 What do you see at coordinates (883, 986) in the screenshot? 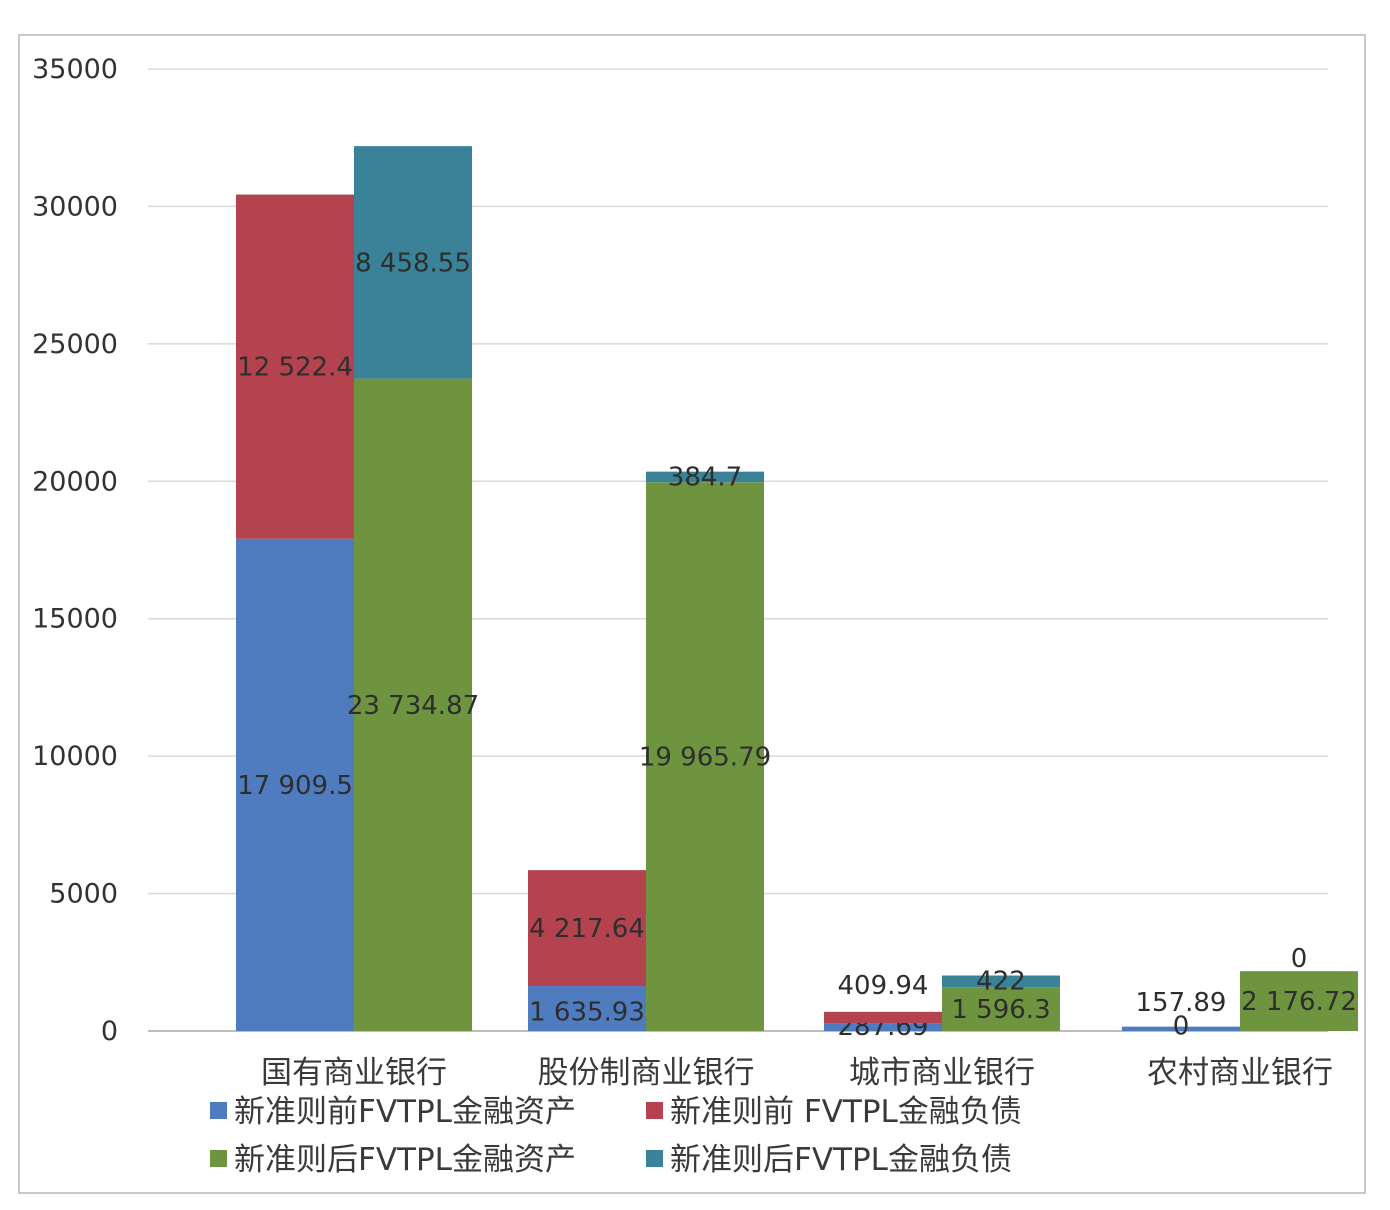
I see `data-label: 409.94` at bounding box center [883, 986].